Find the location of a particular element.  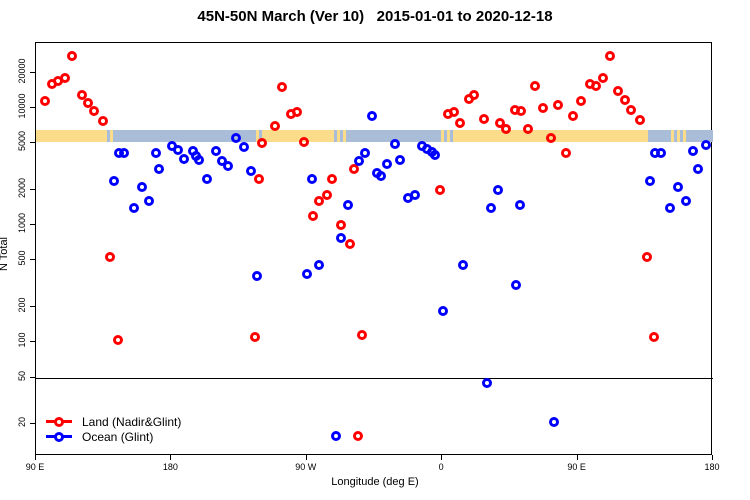

y-axis-tick-label: 2000 is located at coordinates (22, 187).